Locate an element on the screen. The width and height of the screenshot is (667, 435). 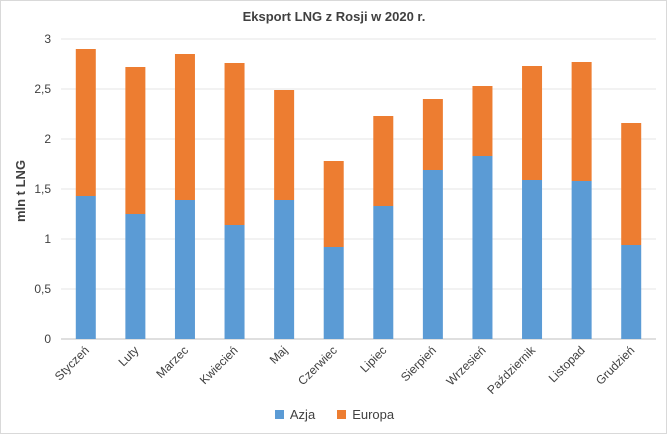
y-axis-label: mln t LNG is located at coordinates (20, 191).